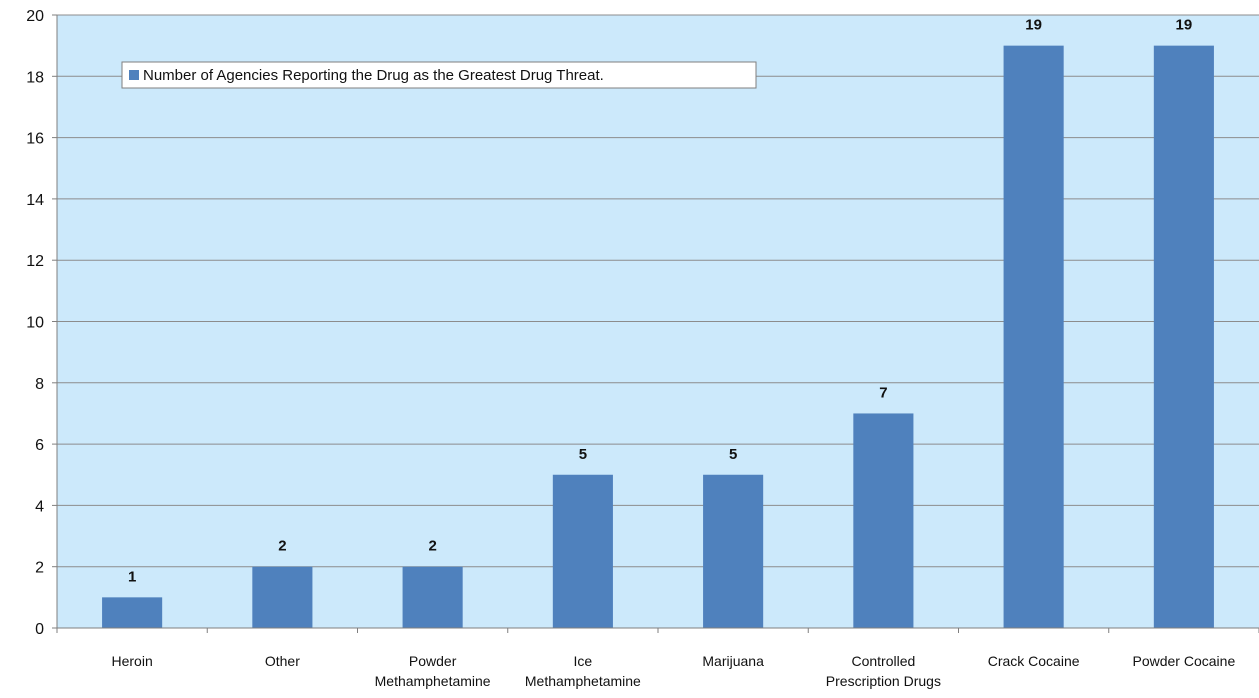 The height and width of the screenshot is (698, 1259). What do you see at coordinates (583, 661) in the screenshot?
I see `x-category-label-line: Ice` at bounding box center [583, 661].